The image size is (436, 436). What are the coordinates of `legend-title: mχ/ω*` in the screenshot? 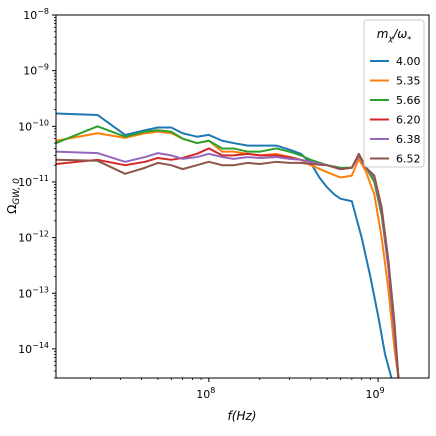 It's located at (394, 35).